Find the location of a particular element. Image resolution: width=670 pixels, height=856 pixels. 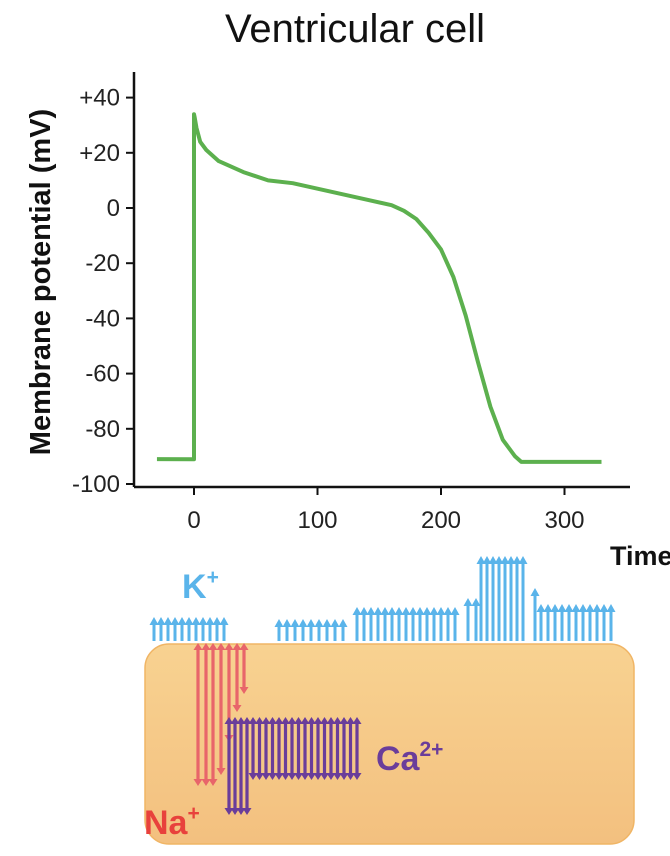

calcium-arrows is located at coordinates (293, 766).